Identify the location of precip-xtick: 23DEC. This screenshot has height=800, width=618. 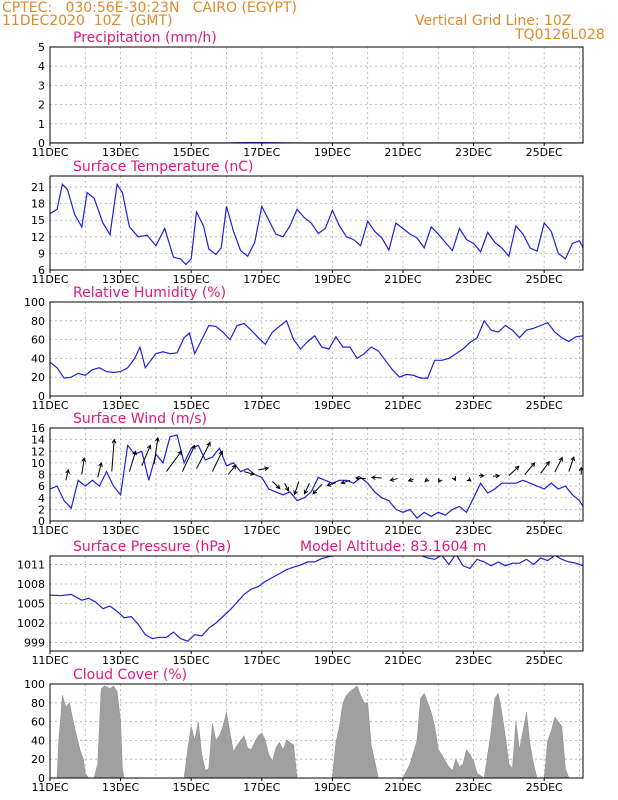
(473, 152).